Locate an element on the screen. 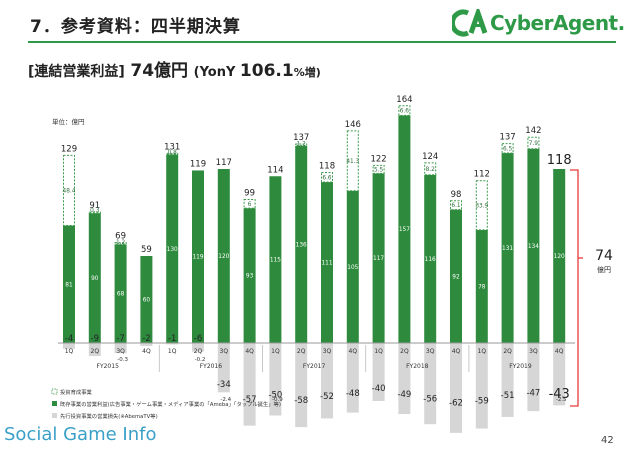  annotation-bracket is located at coordinates (574, 288).